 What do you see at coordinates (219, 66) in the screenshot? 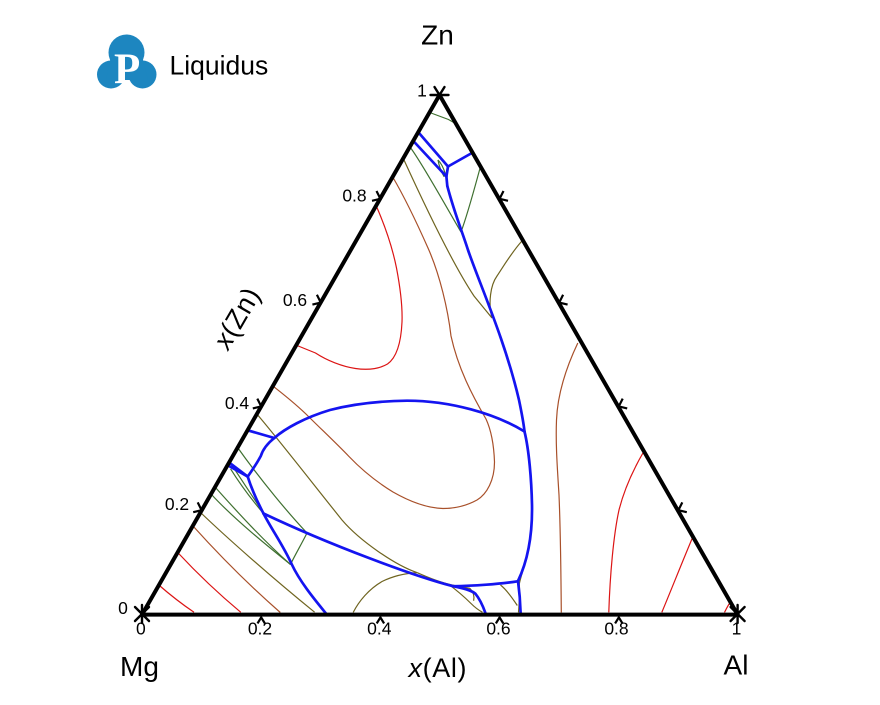
I see `svg-text: Liquidus` at bounding box center [219, 66].